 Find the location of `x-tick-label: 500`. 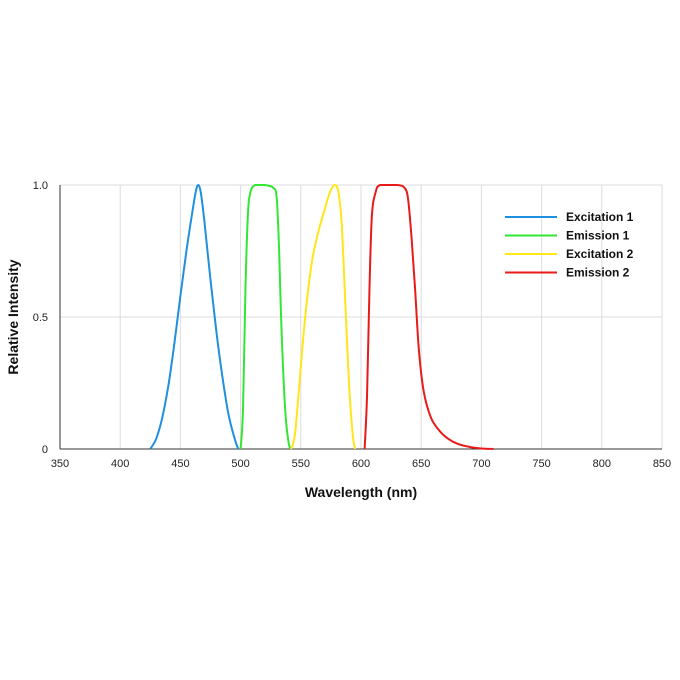

x-tick-label: 500 is located at coordinates (240, 464).